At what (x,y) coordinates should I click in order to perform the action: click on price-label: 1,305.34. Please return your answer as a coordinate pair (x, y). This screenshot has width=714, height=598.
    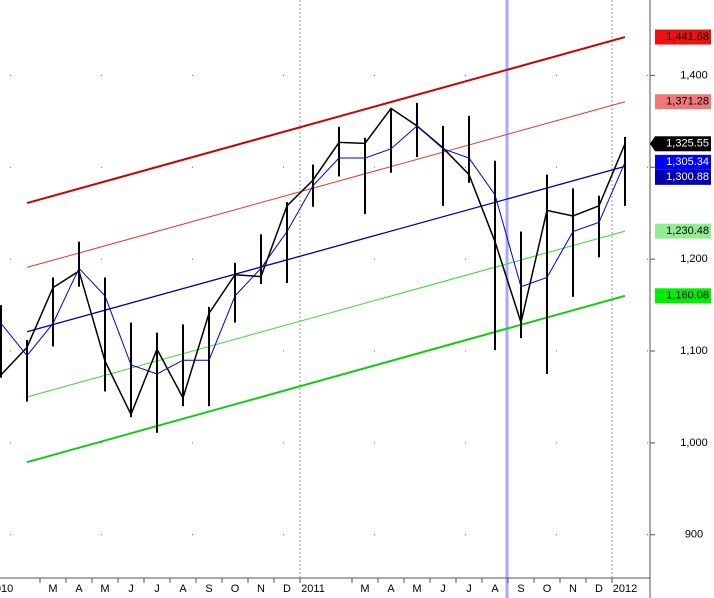
    Looking at the image, I should click on (687, 162).